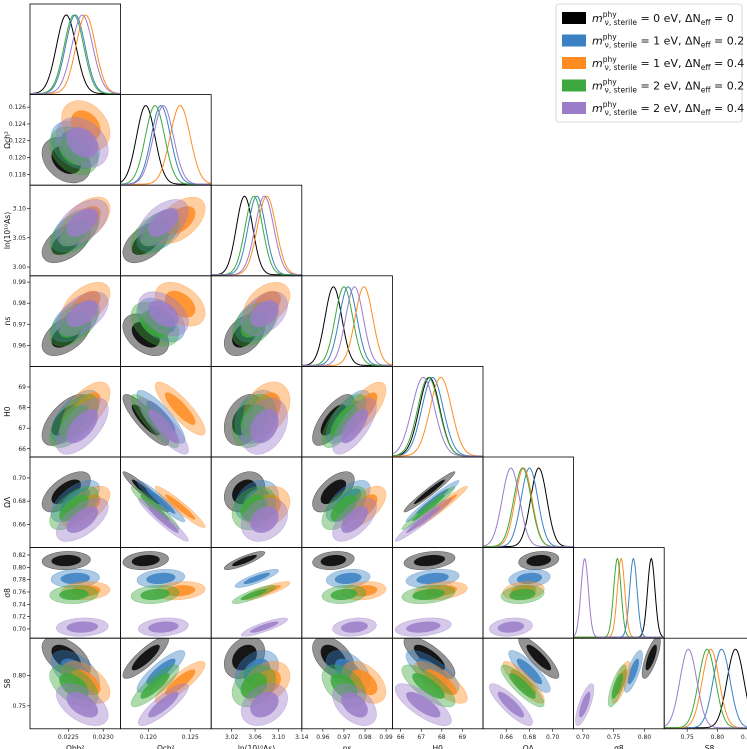 The height and width of the screenshot is (749, 747). Describe the element at coordinates (17, 107) in the screenshot. I see `y-tick-label: 0.126` at that location.